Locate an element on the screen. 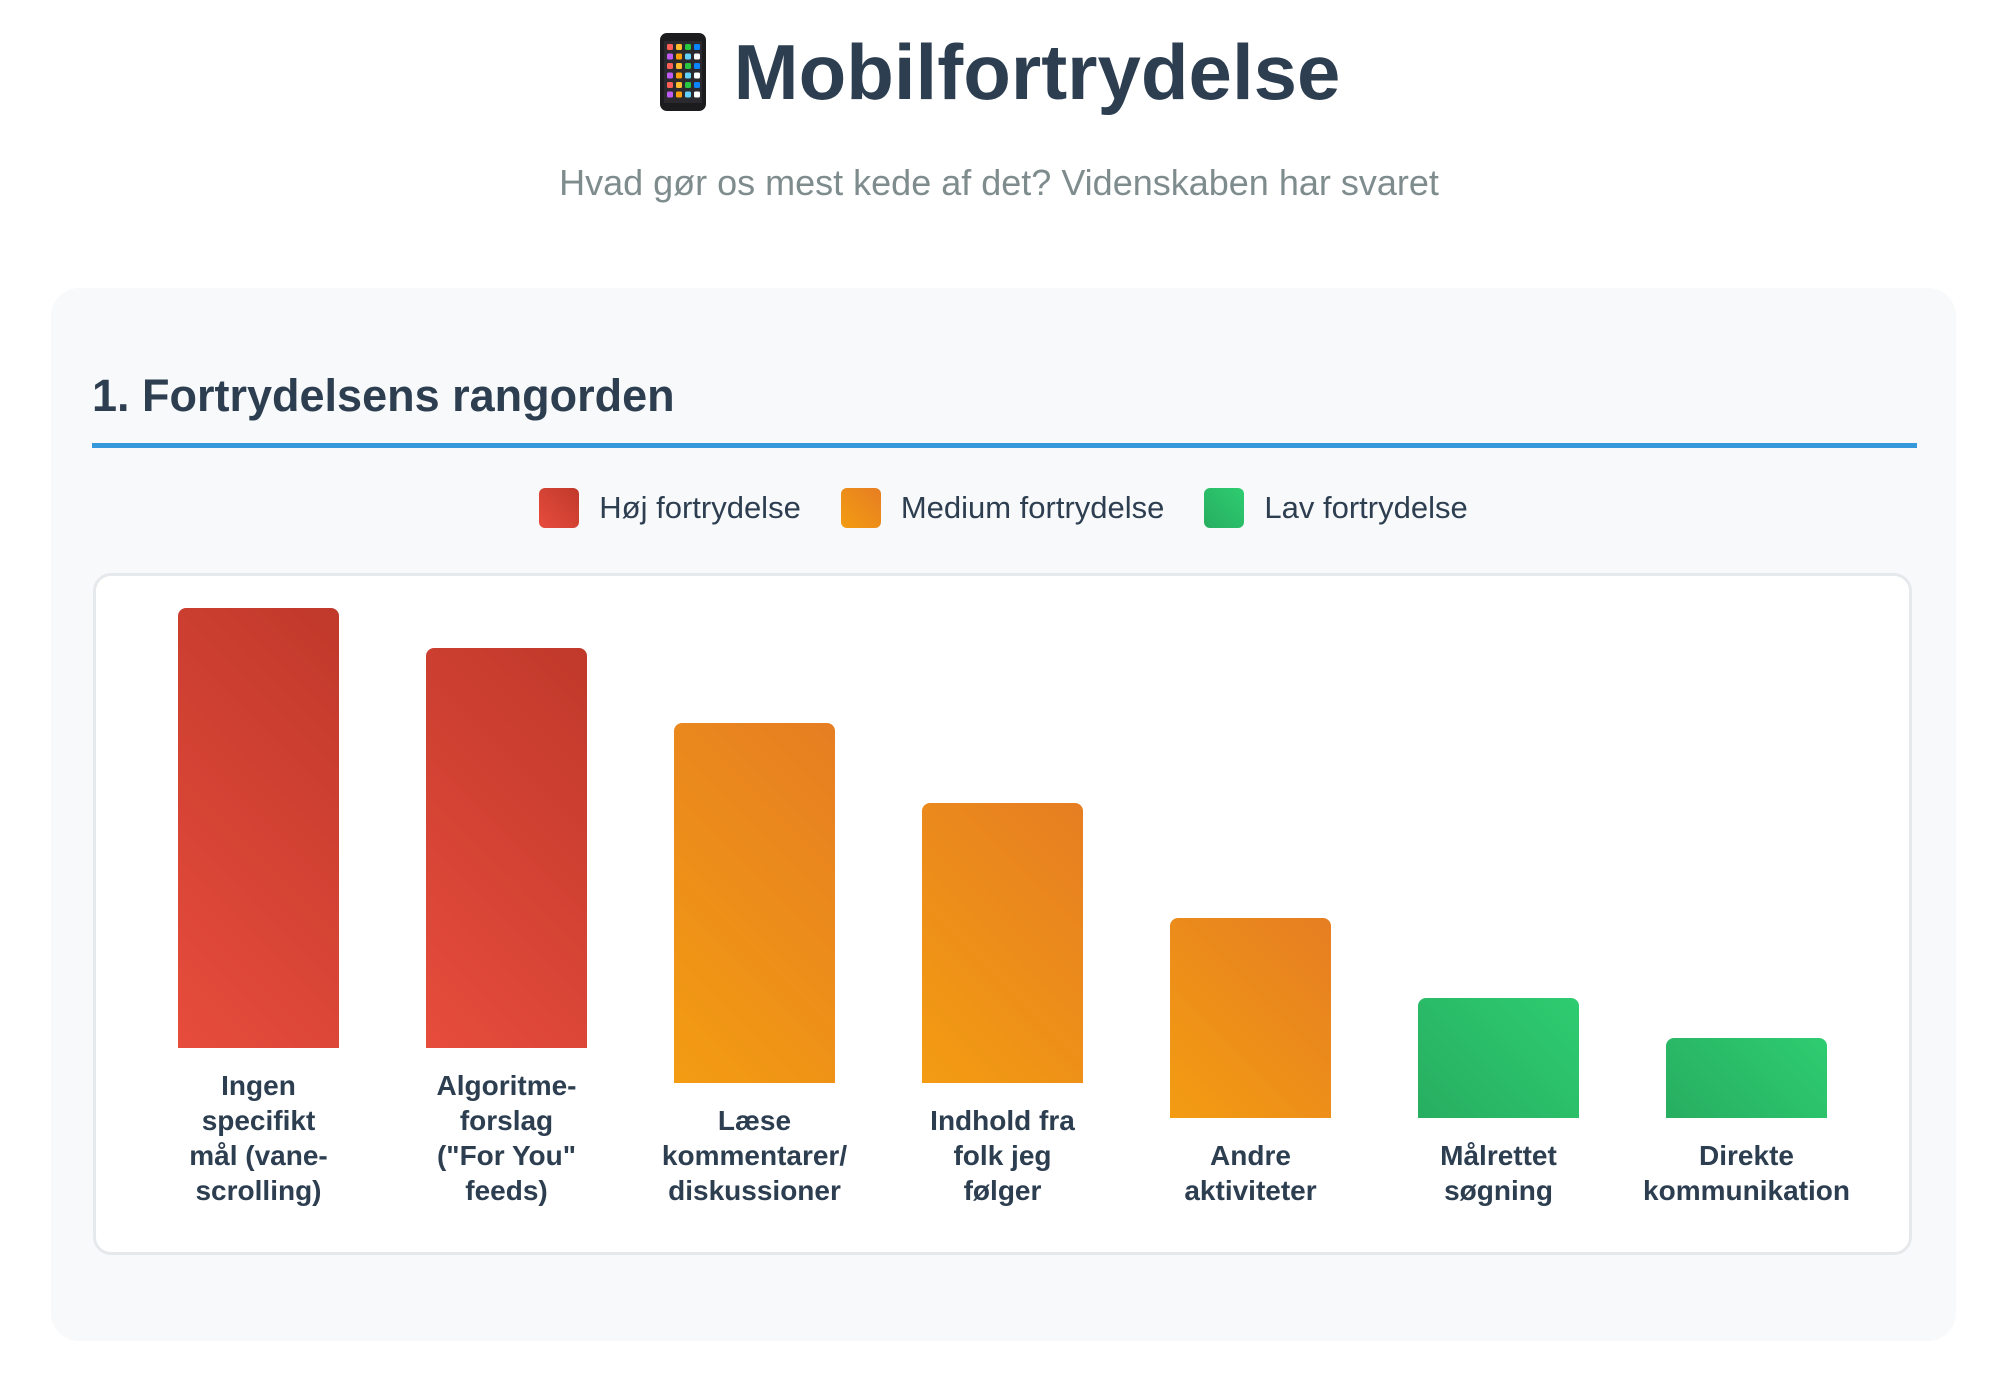 The width and height of the screenshot is (1998, 1380). legend-label: Medium fortrydelse is located at coordinates (1032, 507).